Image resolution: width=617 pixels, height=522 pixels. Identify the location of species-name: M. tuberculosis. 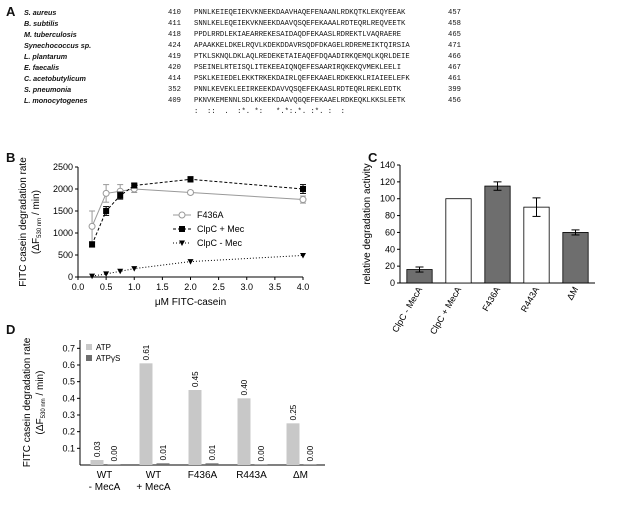
(50, 34).